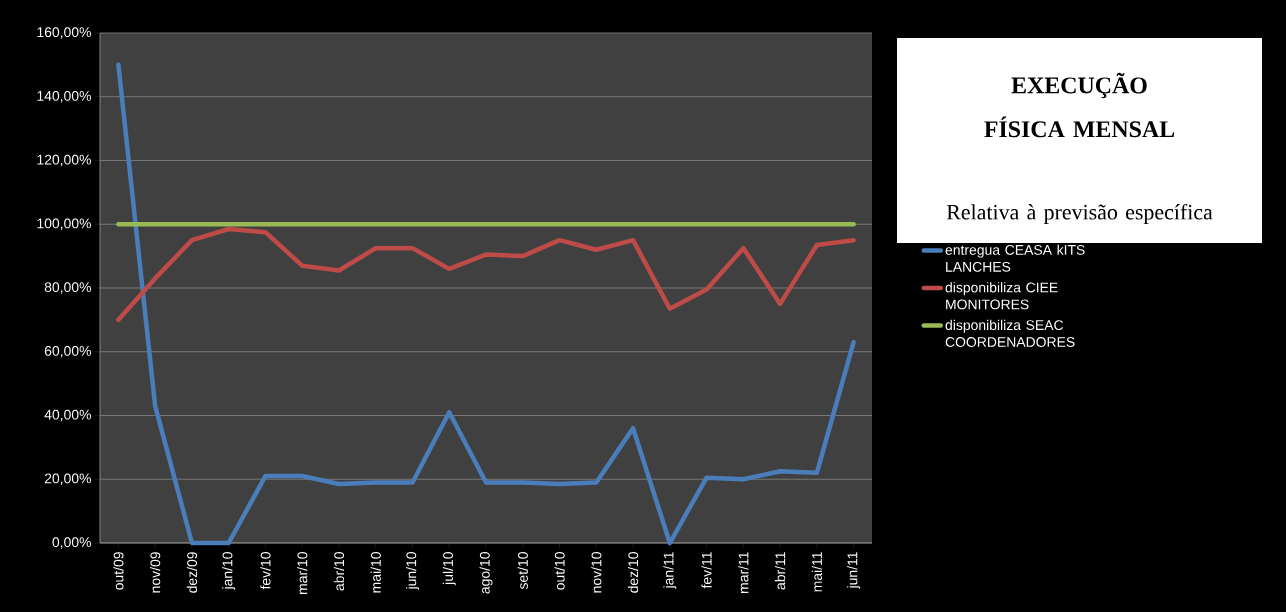 Image resolution: width=1286 pixels, height=612 pixels. I want to click on x-tick-label: mar/10, so click(302, 573).